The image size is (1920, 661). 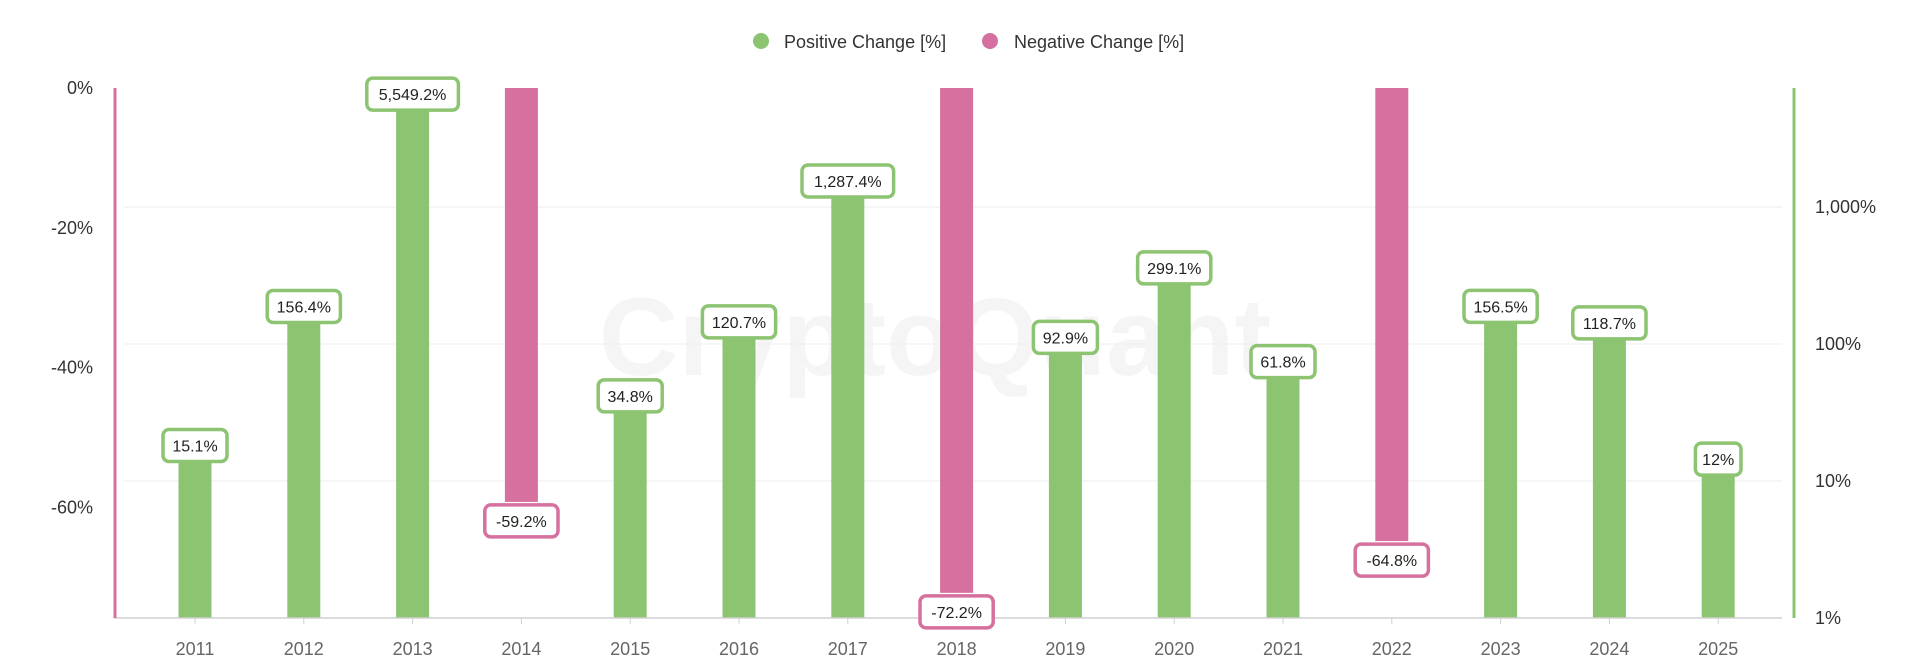 What do you see at coordinates (1283, 495) in the screenshot?
I see `bar-positive-2021` at bounding box center [1283, 495].